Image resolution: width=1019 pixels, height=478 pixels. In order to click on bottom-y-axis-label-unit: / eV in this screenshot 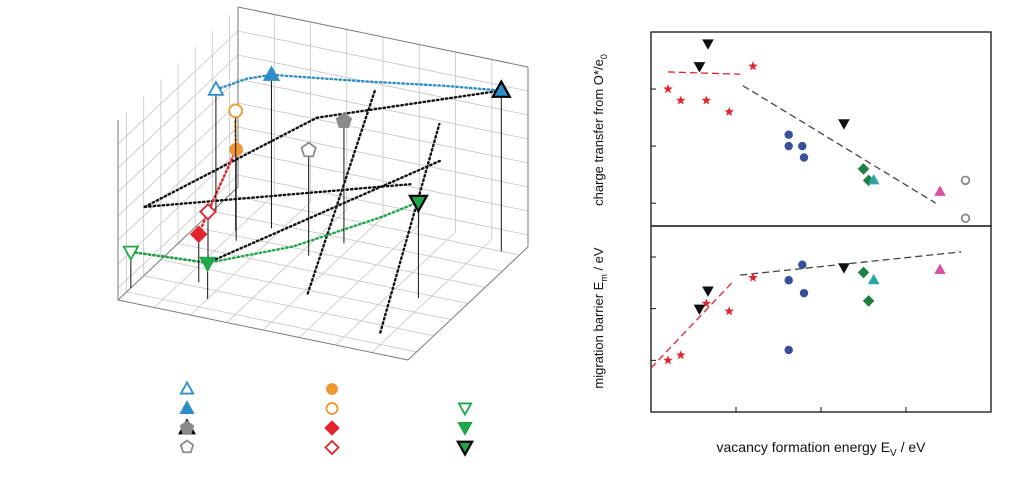, I will do `click(598, 260)`.